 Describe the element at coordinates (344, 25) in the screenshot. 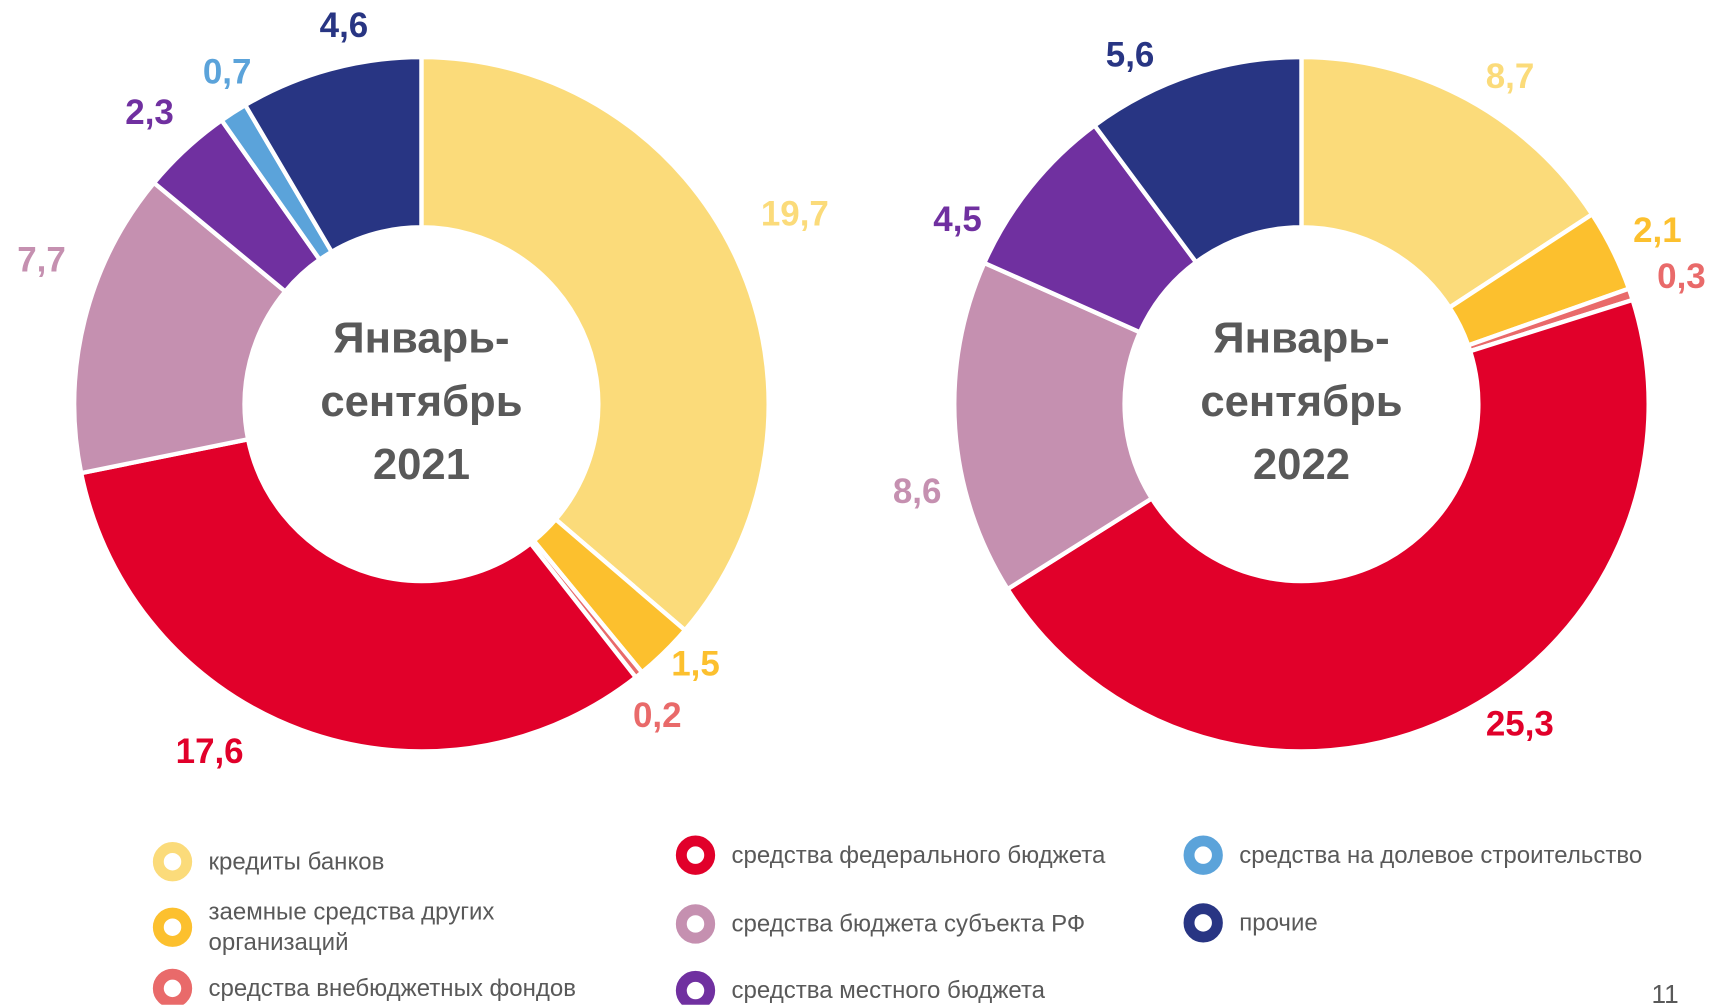

I see `data-label: 4,6` at that location.